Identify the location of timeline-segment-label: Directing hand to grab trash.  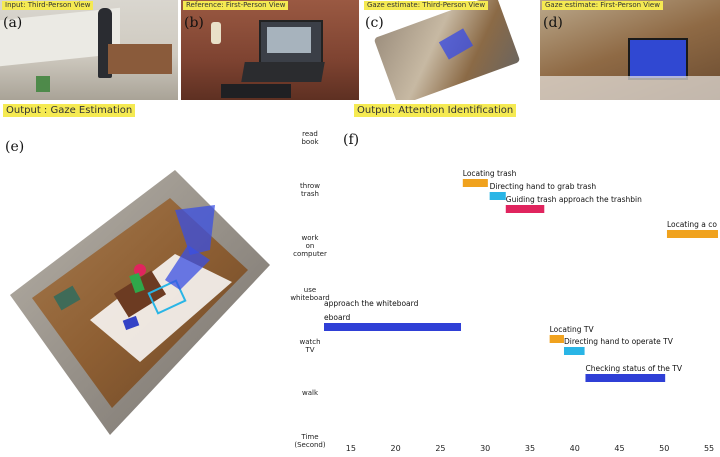
(543, 186).